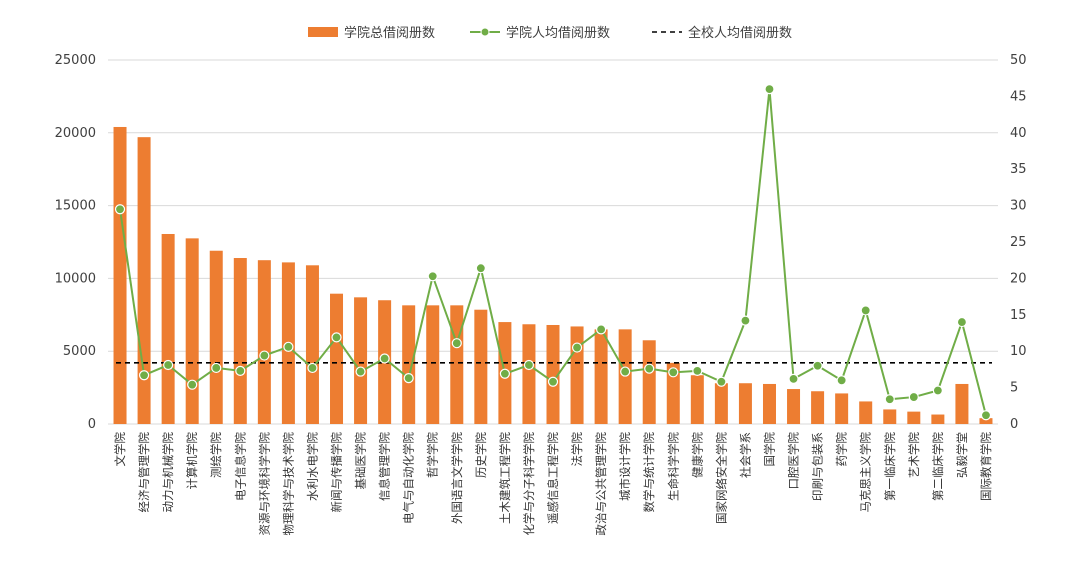  I want to click on category-label: 口腔医学院, so click(794, 461).